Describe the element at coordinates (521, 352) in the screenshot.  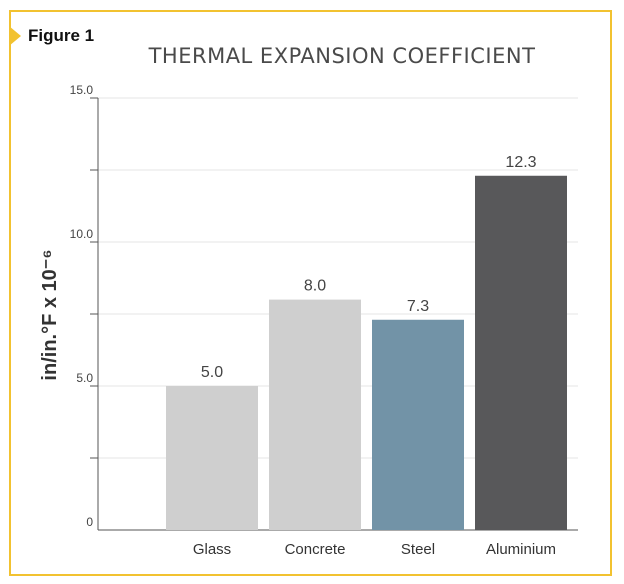
I see `bar-aluminium` at that location.